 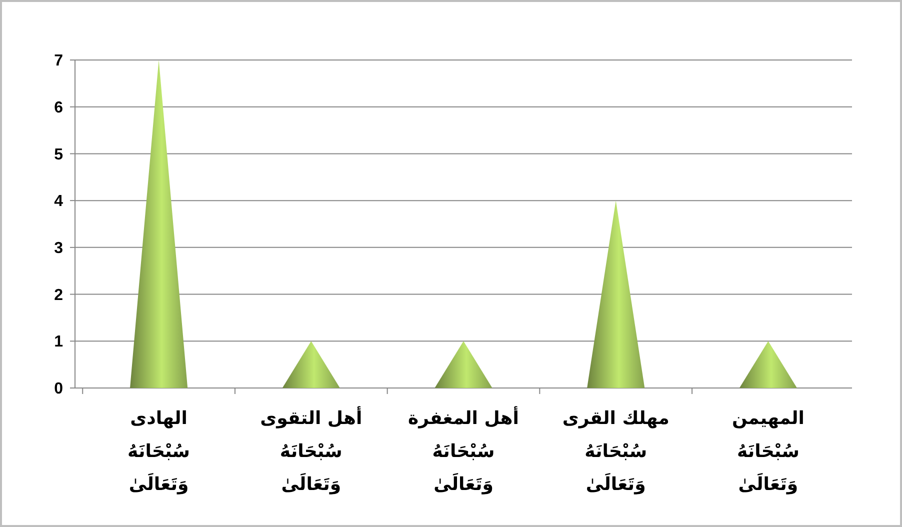 What do you see at coordinates (463, 450) in the screenshot?
I see `x-tick-label: أهل المغفرة سُبْحَانَهُ وَتَعَالَىٰ` at bounding box center [463, 450].